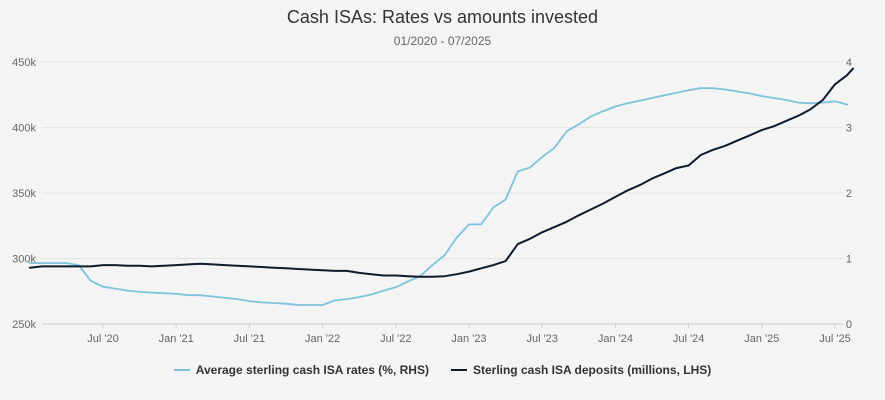 This screenshot has height=400, width=885. I want to click on y-left-tick-label: 450k, so click(24, 63).